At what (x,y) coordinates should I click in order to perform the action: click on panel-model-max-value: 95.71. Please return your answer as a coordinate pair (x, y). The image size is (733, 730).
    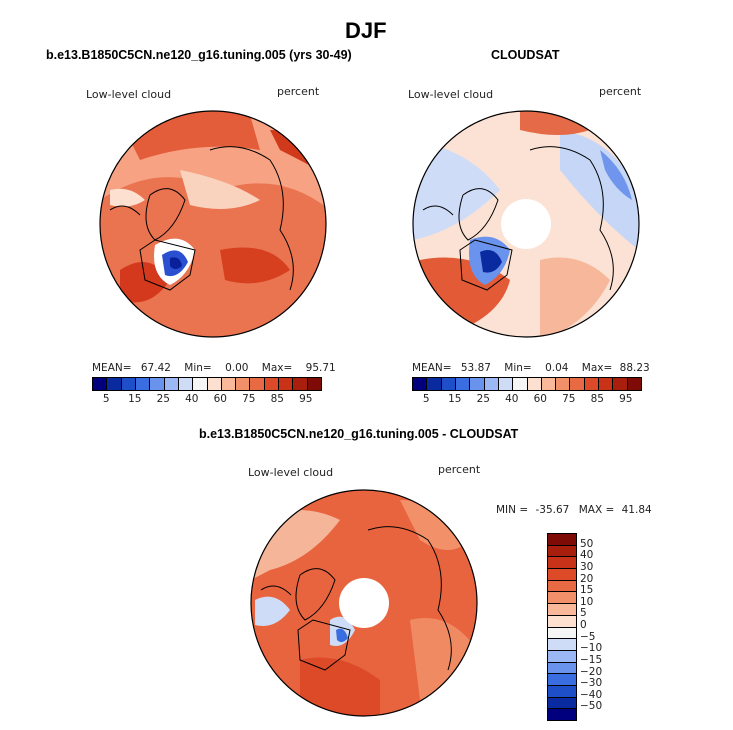
    Looking at the image, I should click on (320, 368).